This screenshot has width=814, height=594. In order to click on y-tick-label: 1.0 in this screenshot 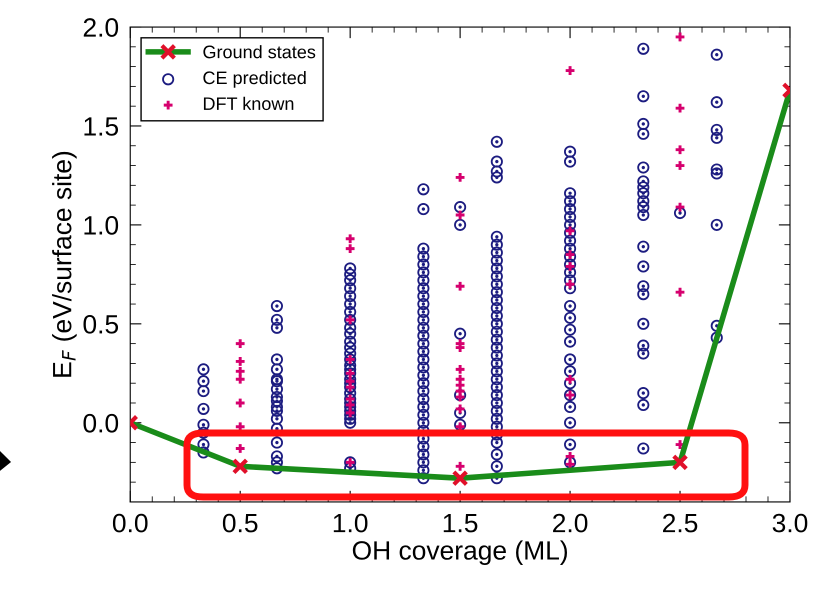, I will do `click(101, 225)`.